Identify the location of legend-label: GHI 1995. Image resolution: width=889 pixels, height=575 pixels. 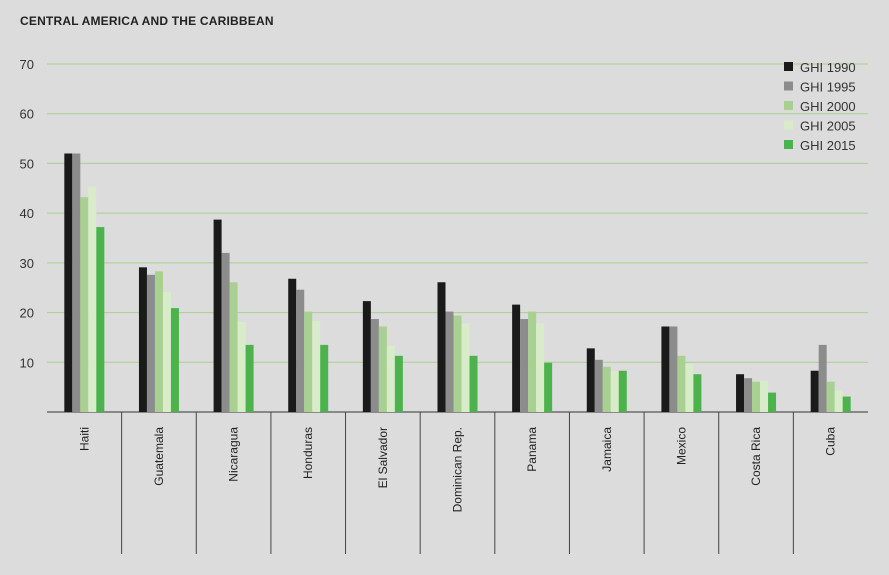
(828, 87).